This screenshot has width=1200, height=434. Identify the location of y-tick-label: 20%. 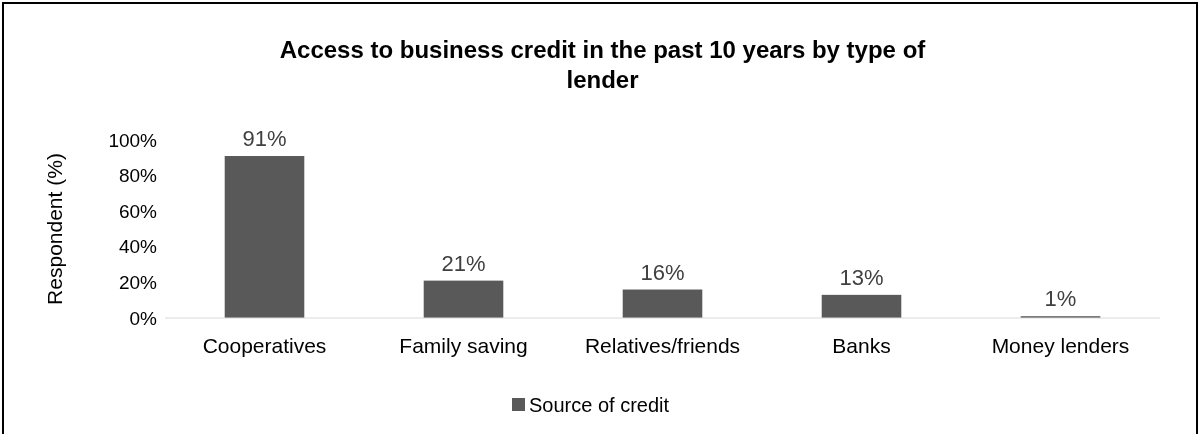
(138, 283).